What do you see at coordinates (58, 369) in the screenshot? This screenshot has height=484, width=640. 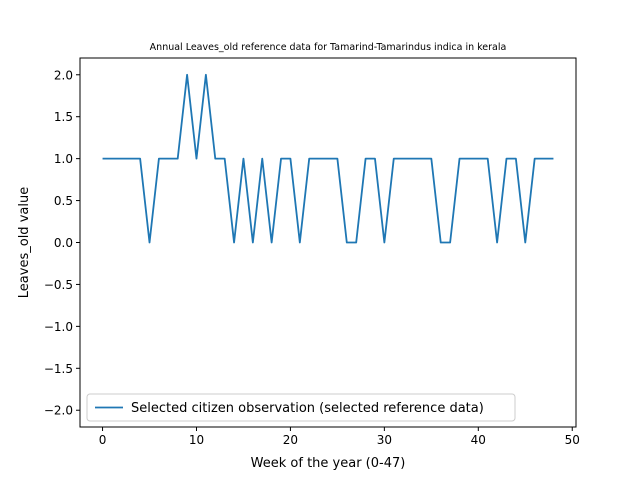 I see `y-tick-label: −1.5` at bounding box center [58, 369].